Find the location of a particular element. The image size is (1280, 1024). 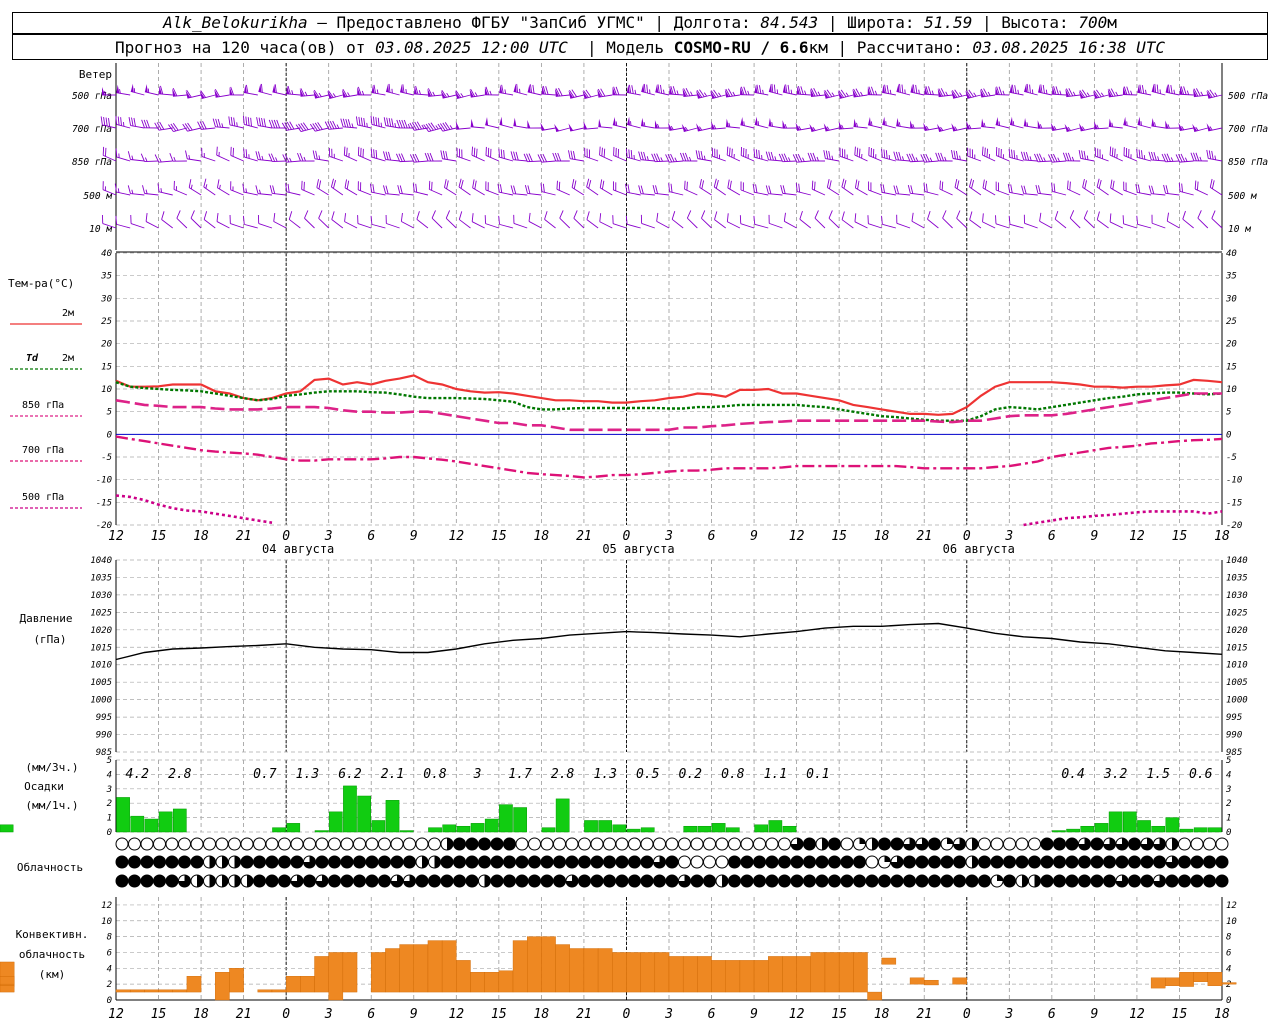

prec-ytick-left: 3 is located at coordinates (109, 790).